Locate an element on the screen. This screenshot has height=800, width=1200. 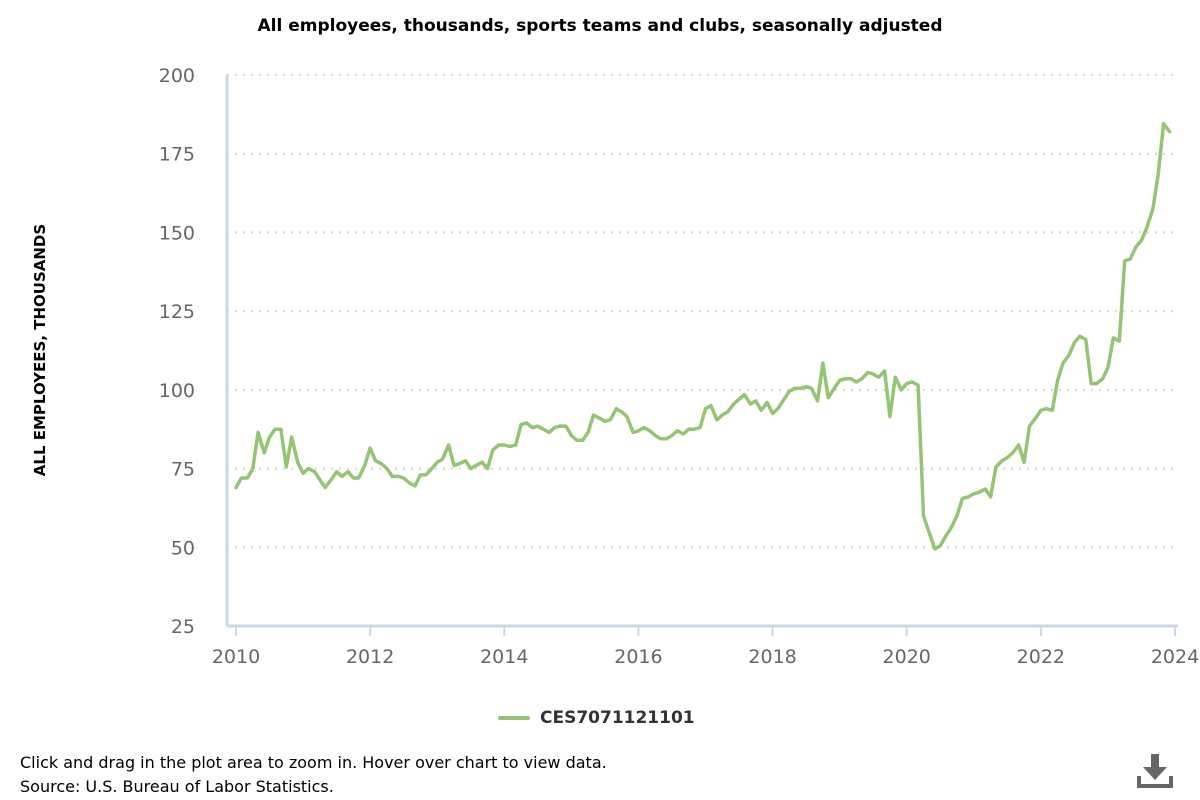
y-tick-label: 150 is located at coordinates (177, 233).